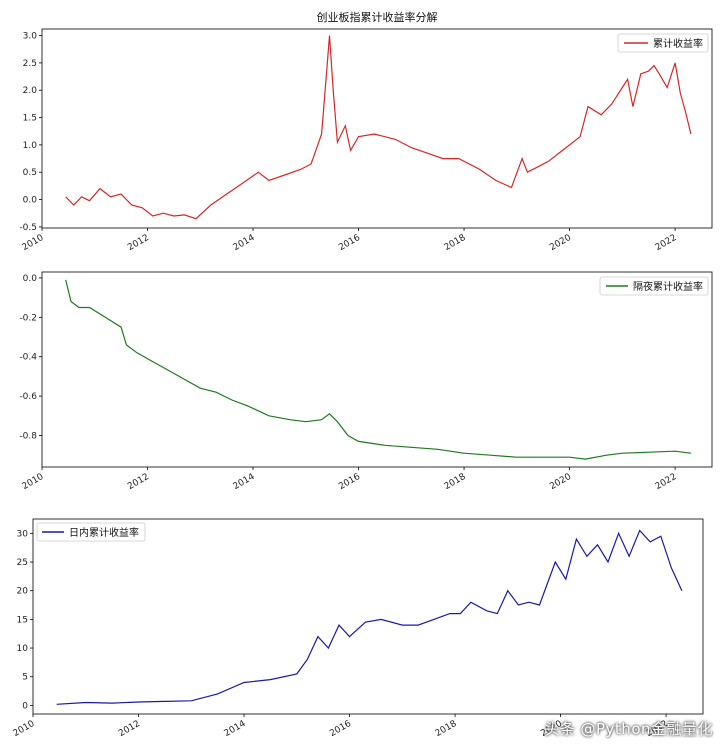 The image size is (727, 751). Describe the element at coordinates (30, 91) in the screenshot. I see `y-tick-label: 2.0` at that location.